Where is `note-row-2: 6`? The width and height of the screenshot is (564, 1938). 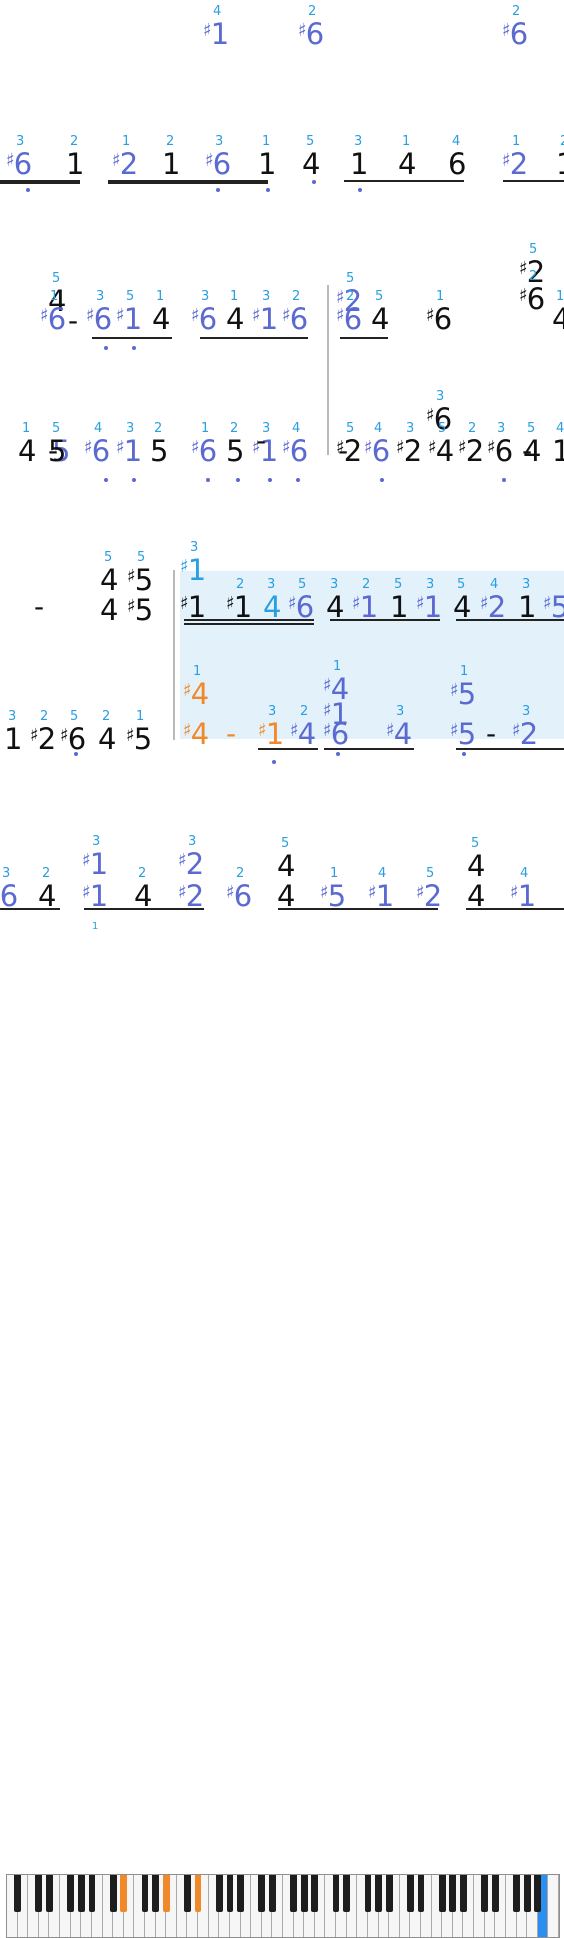
note-row-2: 6 is located at coordinates (457, 164).